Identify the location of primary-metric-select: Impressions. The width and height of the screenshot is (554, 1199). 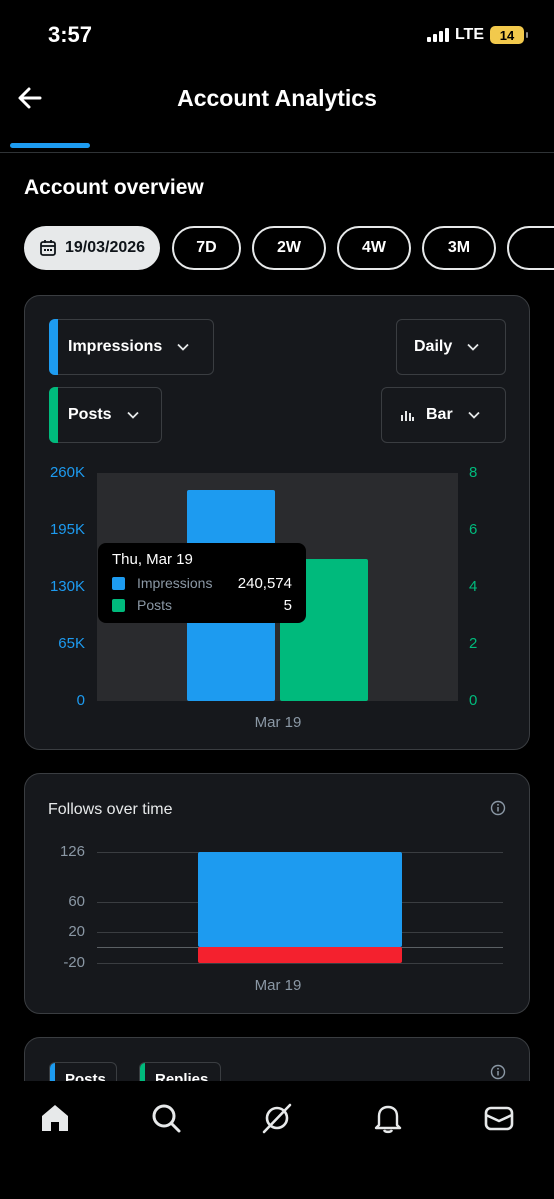
(131, 347).